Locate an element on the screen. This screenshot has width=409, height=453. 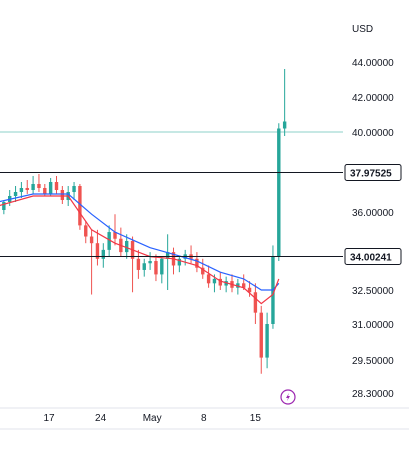
level-price-label: 34.00241 is located at coordinates (371, 258).